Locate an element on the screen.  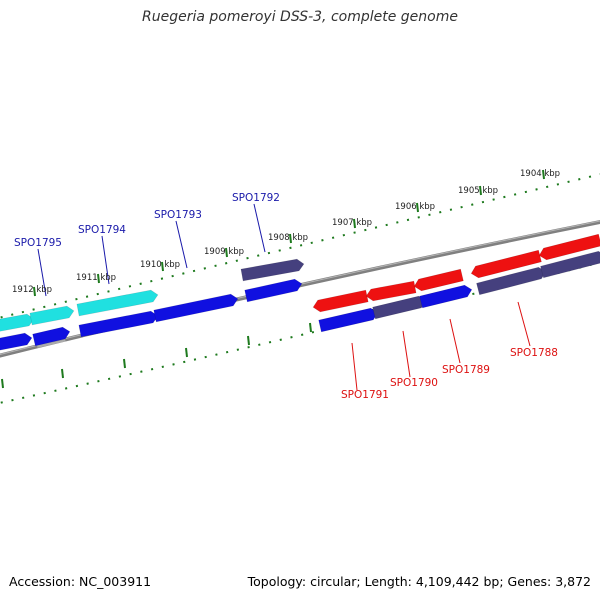
tick-label-1905: 1905 kbp is located at coordinates (478, 191).